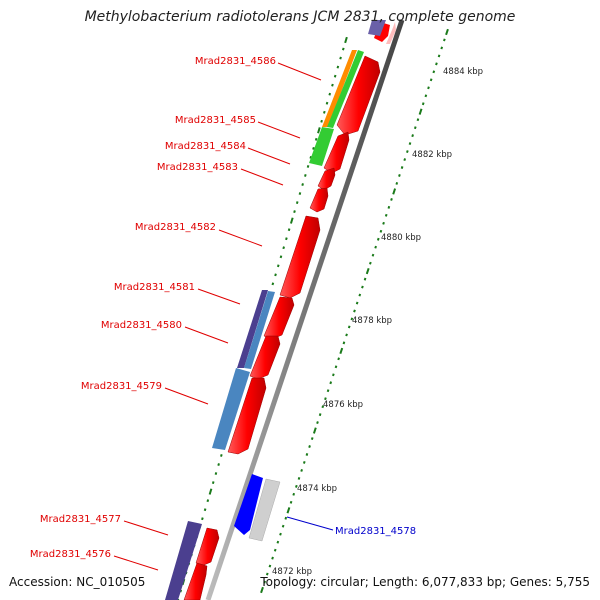 The height and width of the screenshot is (600, 600). I want to click on gene-label-4579: Mrad2831_4579, so click(121, 386).